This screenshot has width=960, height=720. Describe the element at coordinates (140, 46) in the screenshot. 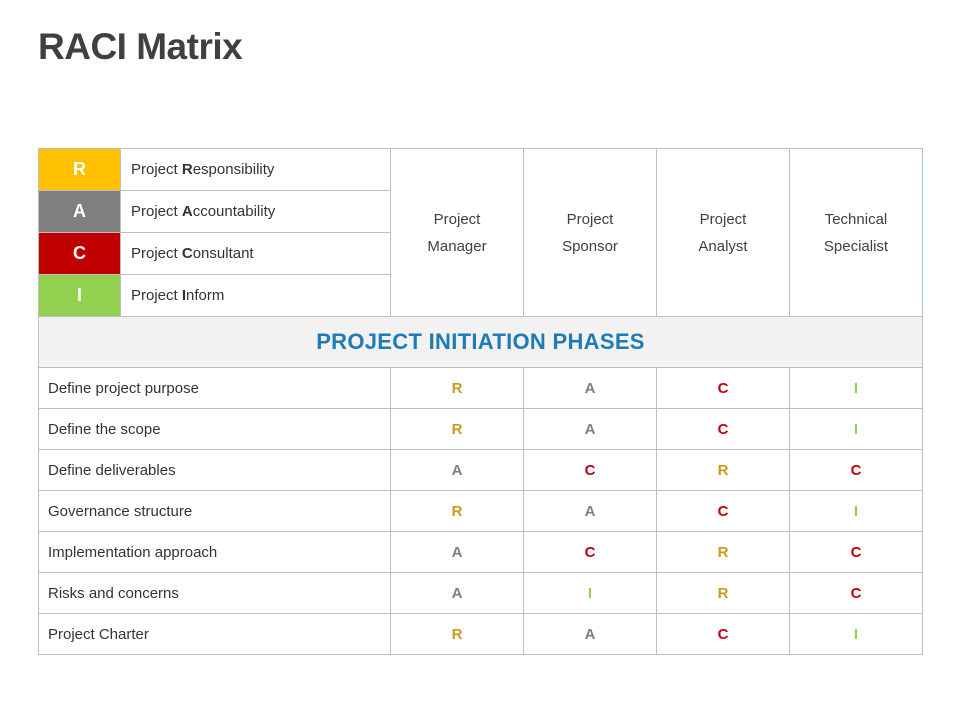

I see `page-title: RACI Matrix` at that location.